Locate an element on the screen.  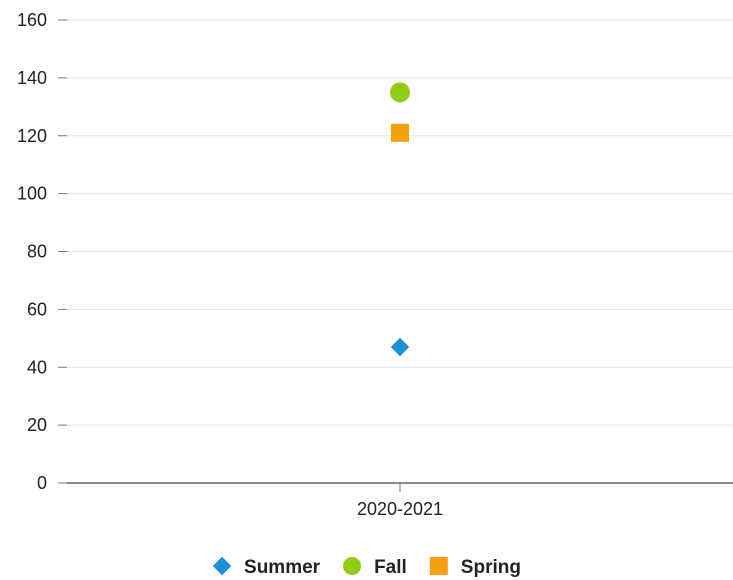
y-tick-label: 0 is located at coordinates (42, 483).